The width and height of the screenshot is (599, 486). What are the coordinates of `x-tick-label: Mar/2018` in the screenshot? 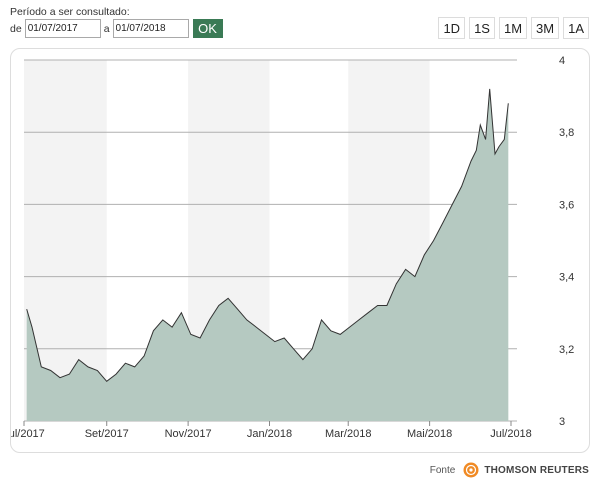 It's located at (348, 434).